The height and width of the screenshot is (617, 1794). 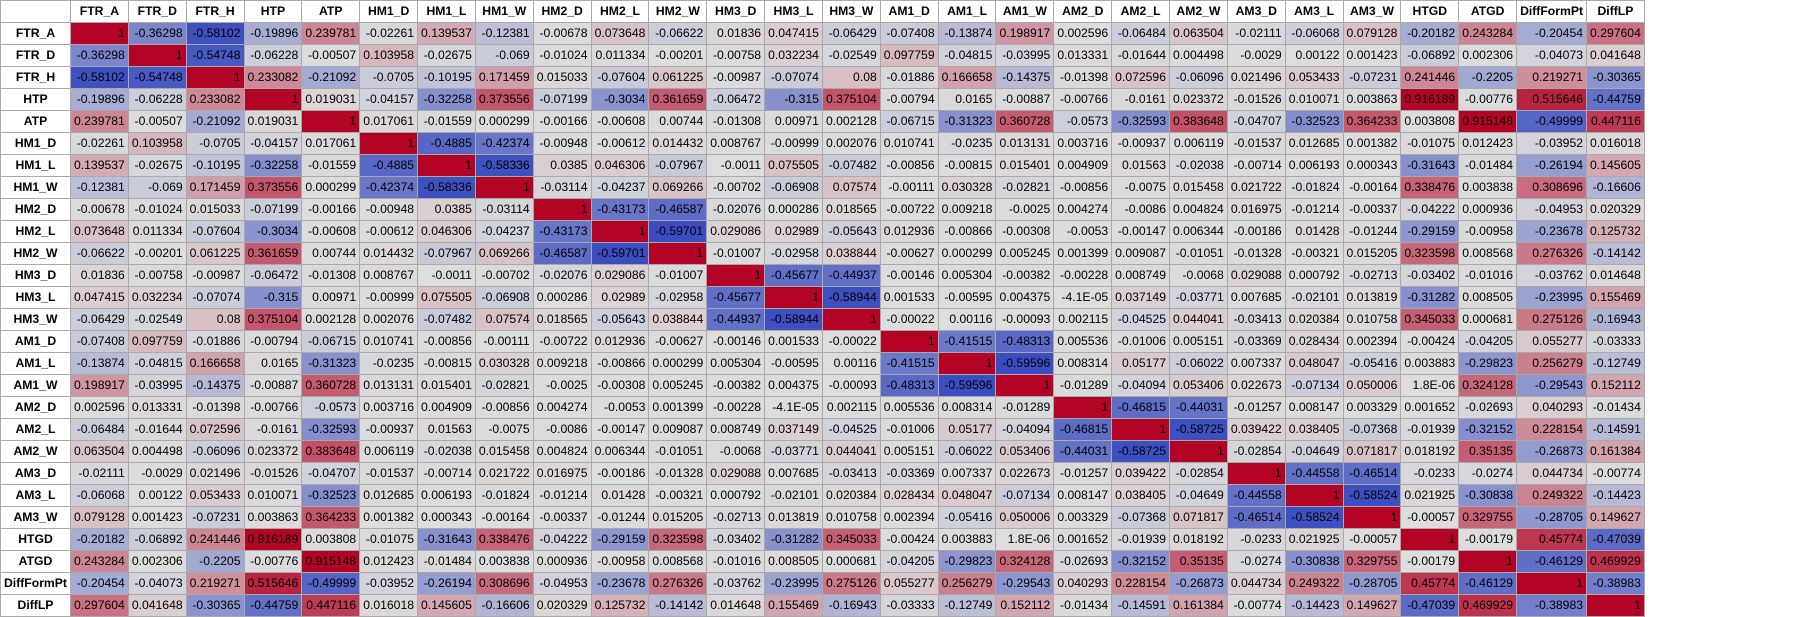 I want to click on table-cell: -0.29159, so click(x=620, y=539).